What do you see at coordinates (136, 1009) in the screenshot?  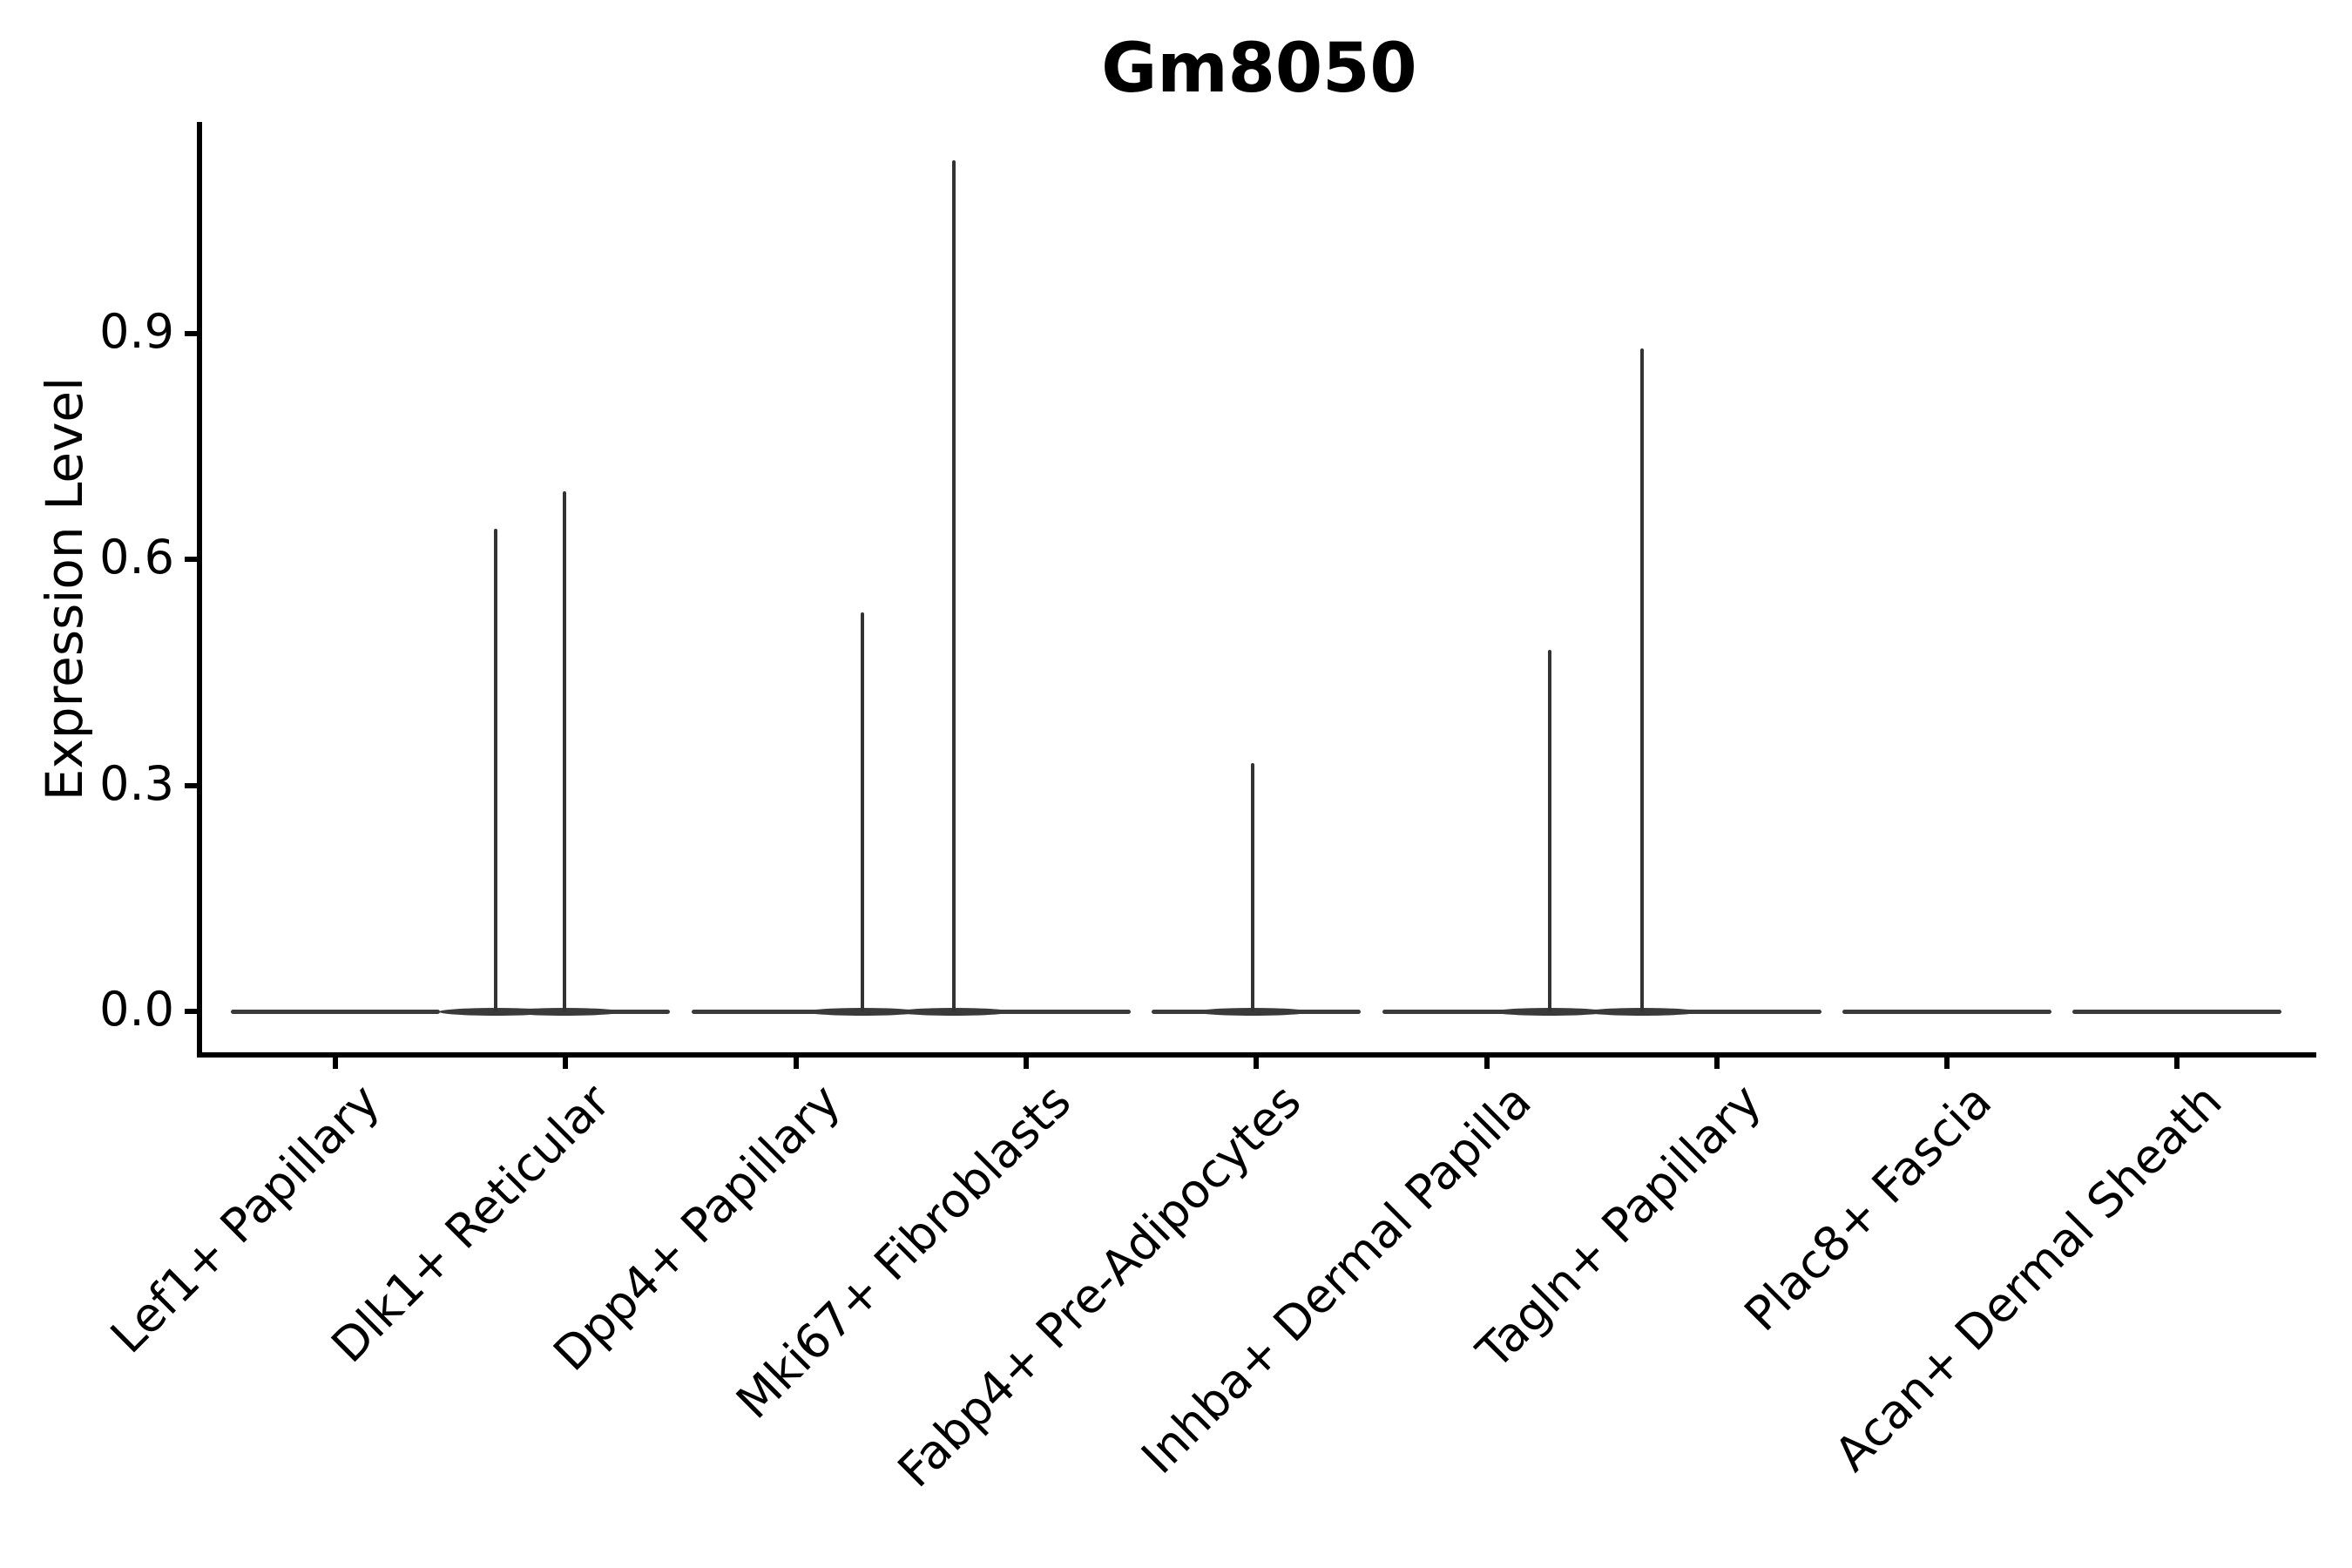 I see `y-tick-label: 0.0` at bounding box center [136, 1009].